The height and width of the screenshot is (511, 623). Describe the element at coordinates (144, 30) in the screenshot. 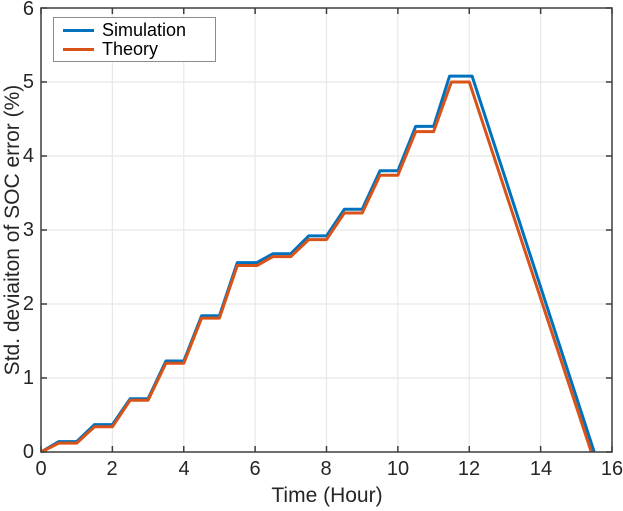

I see `legend-label-simulation: Simulation` at that location.